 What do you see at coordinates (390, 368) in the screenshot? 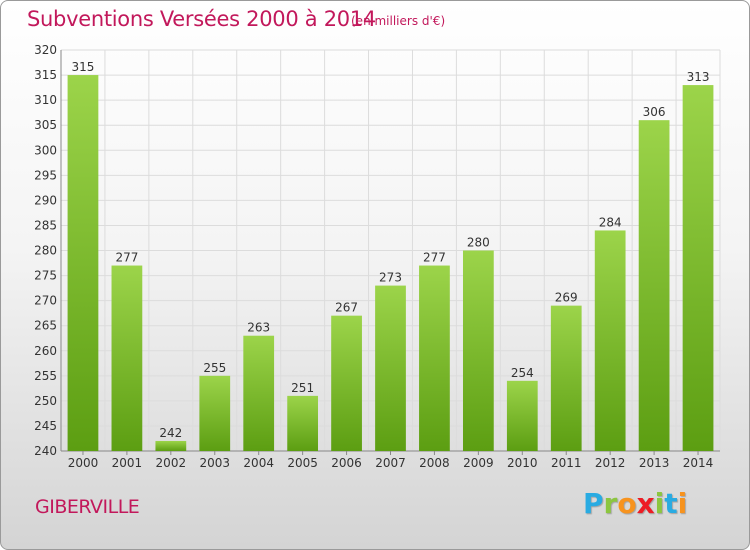
I see `bar-2007` at bounding box center [390, 368].